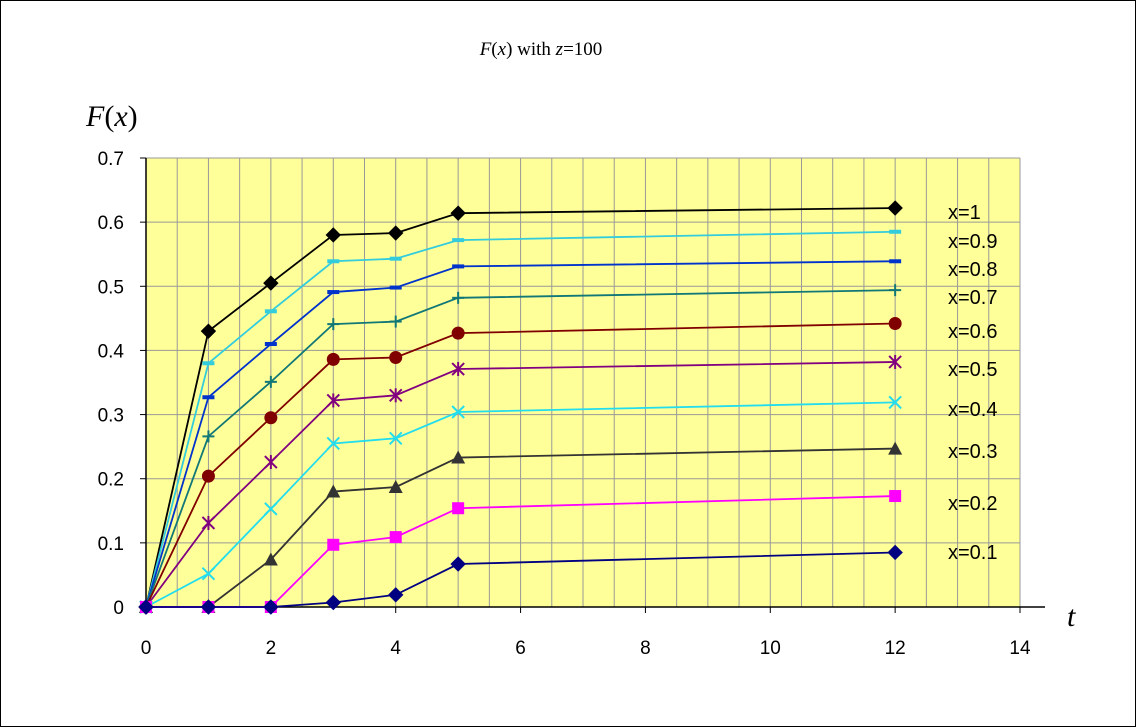 This screenshot has height=728, width=1136. Describe the element at coordinates (111, 544) in the screenshot. I see `y-tick-label: 0.1` at that location.